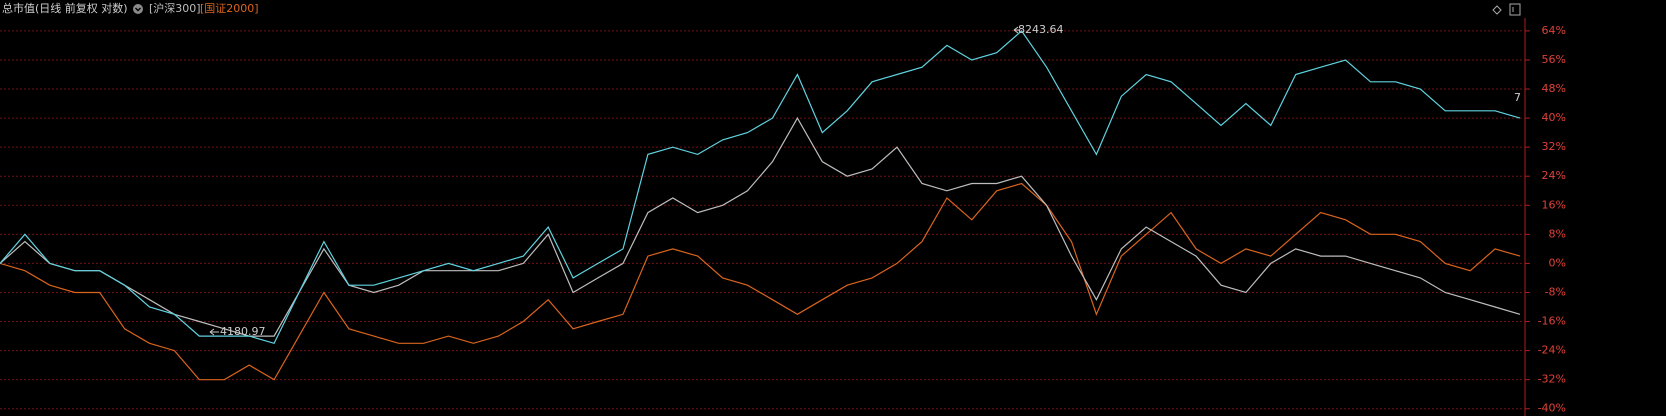 The height and width of the screenshot is (416, 1666). What do you see at coordinates (1554, 204) in the screenshot?
I see `y-tick-label: 16%` at bounding box center [1554, 204].